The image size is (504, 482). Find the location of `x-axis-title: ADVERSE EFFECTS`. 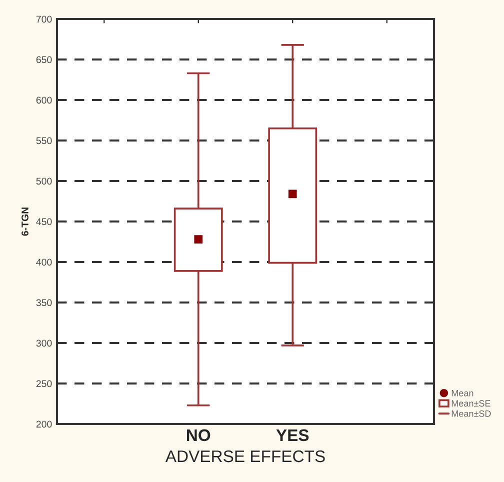

x-axis-title: ADVERSE EFFECTS is located at coordinates (245, 456).